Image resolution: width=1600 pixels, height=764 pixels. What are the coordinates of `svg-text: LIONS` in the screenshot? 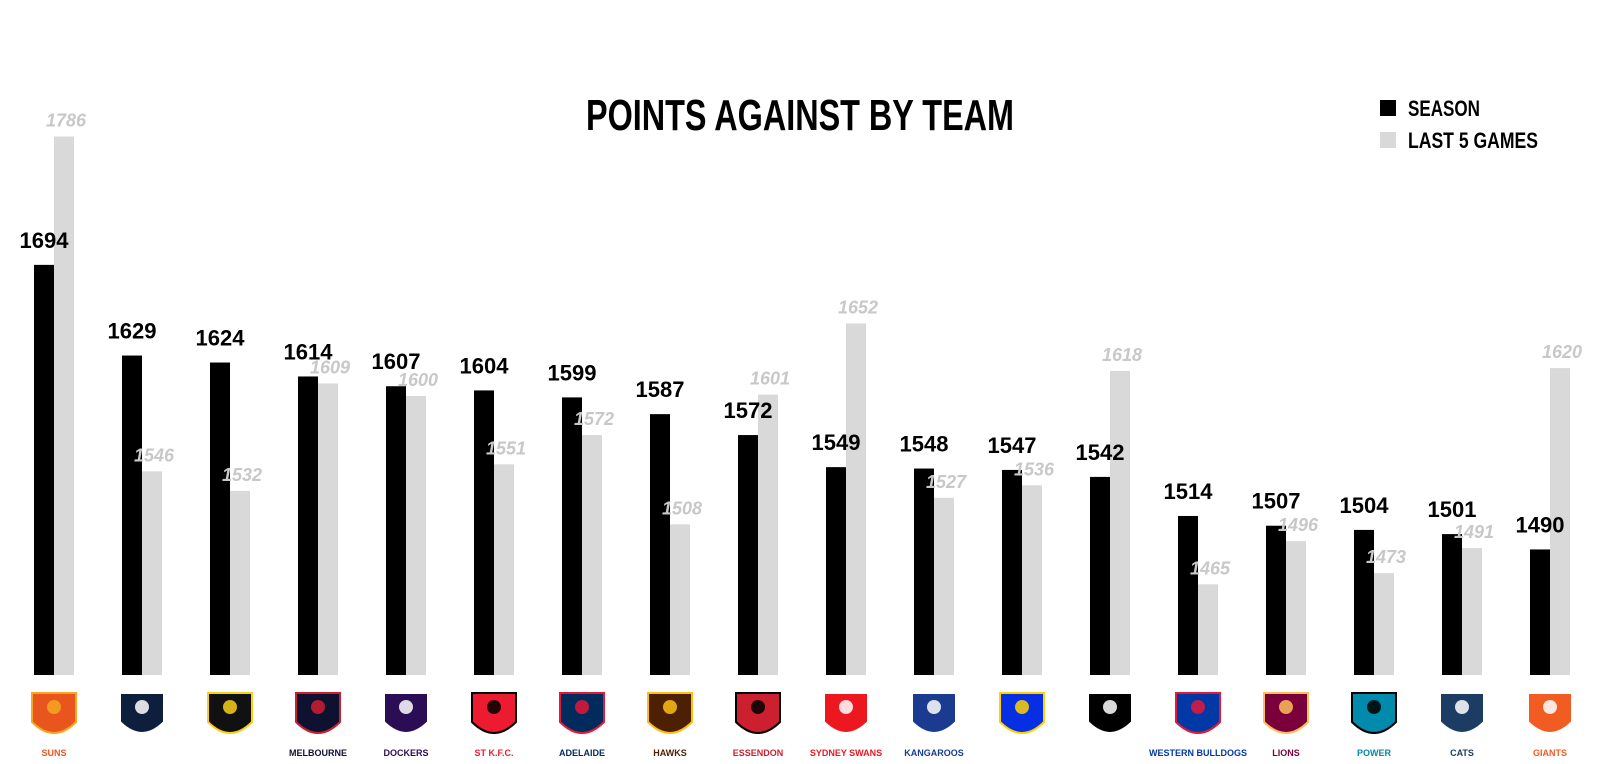 It's located at (1286, 753).